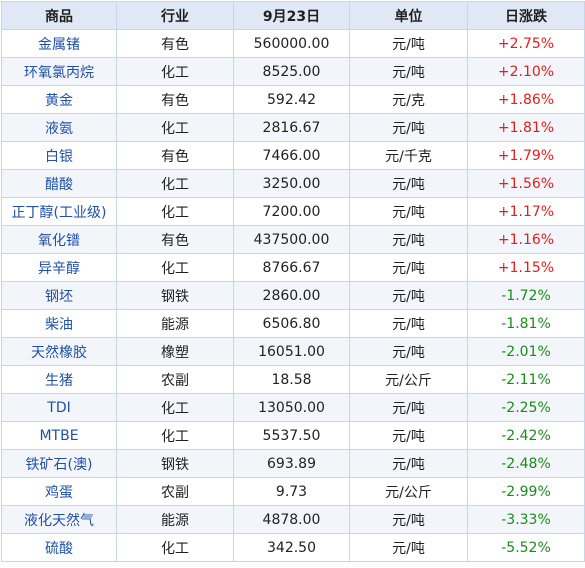  I want to click on daily-change-cell: -2.25%, so click(526, 407).